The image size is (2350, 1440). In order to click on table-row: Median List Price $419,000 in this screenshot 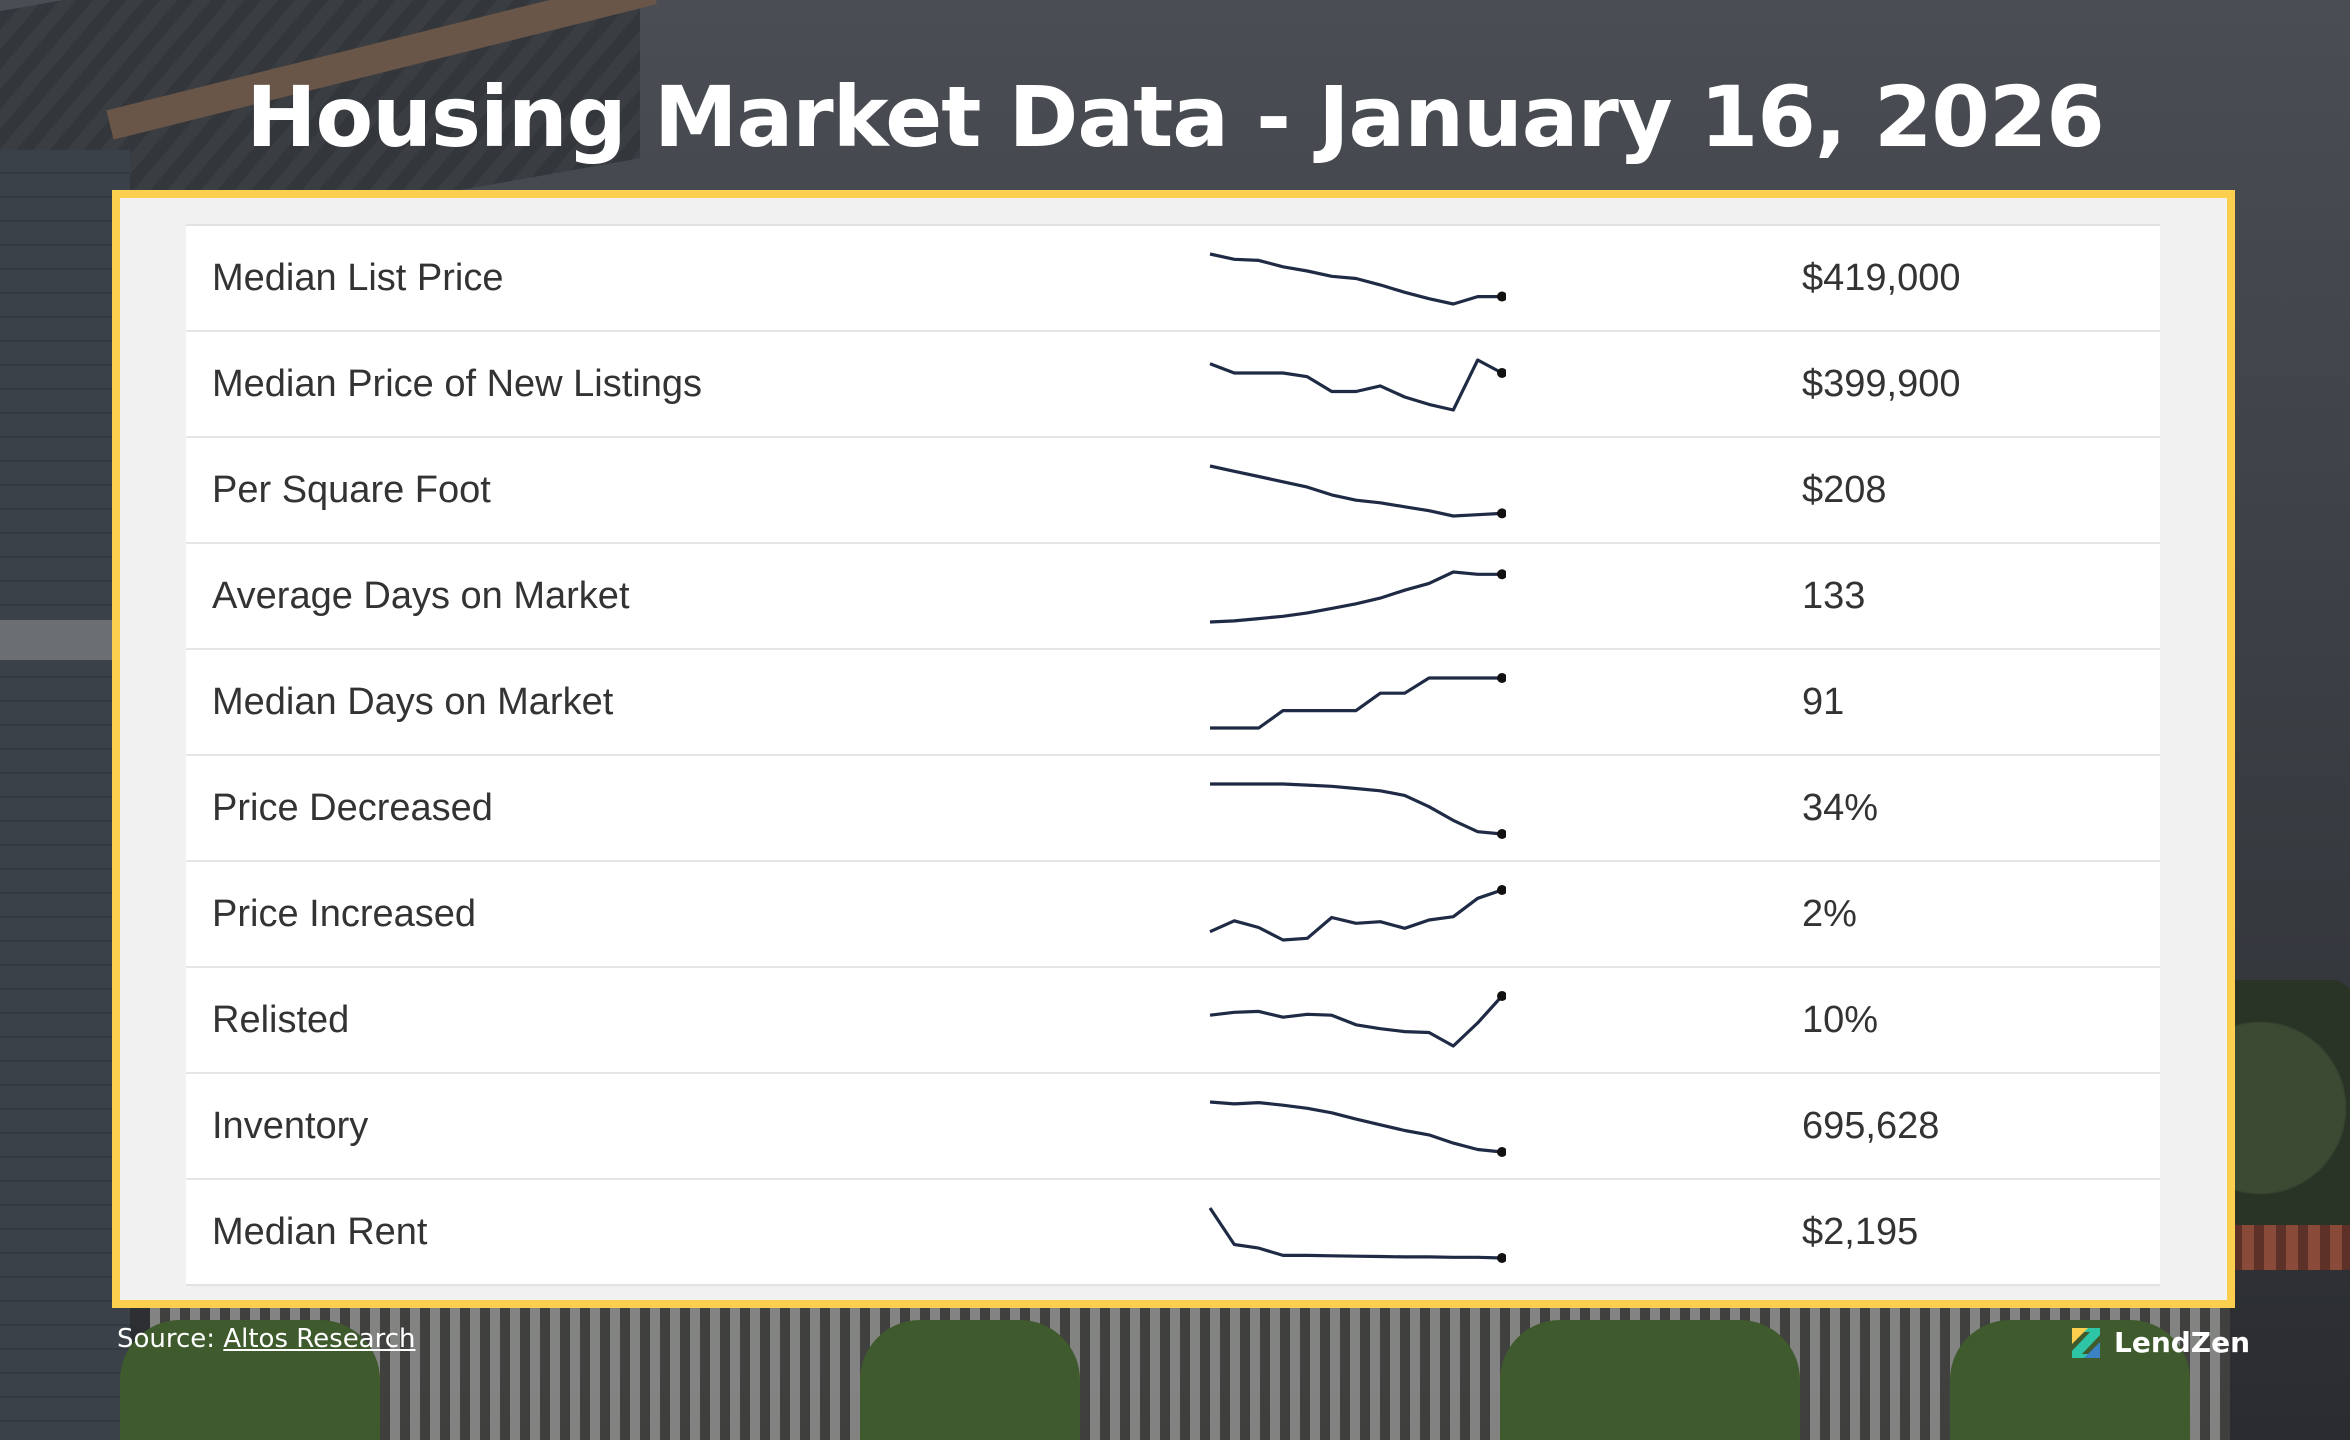, I will do `click(1173, 279)`.